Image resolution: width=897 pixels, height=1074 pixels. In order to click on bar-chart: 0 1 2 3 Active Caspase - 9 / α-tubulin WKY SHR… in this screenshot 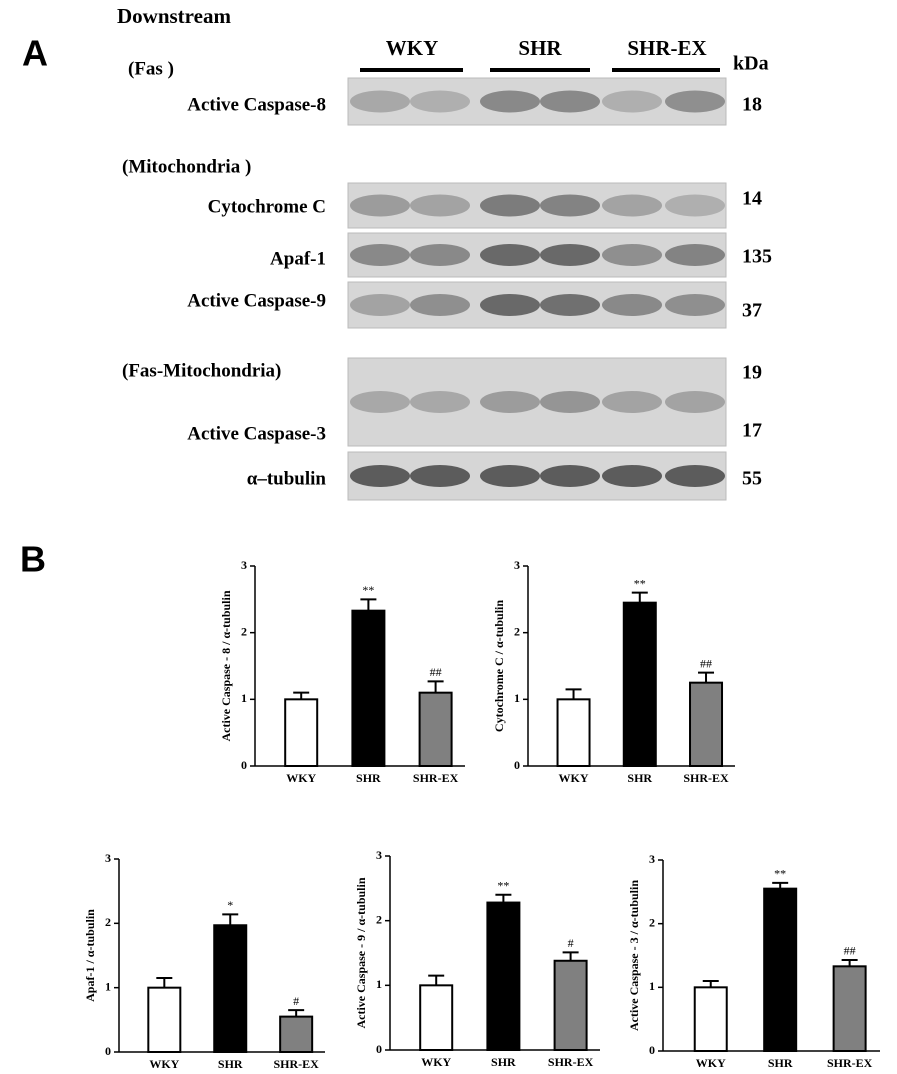, I will do `click(477, 958)`.